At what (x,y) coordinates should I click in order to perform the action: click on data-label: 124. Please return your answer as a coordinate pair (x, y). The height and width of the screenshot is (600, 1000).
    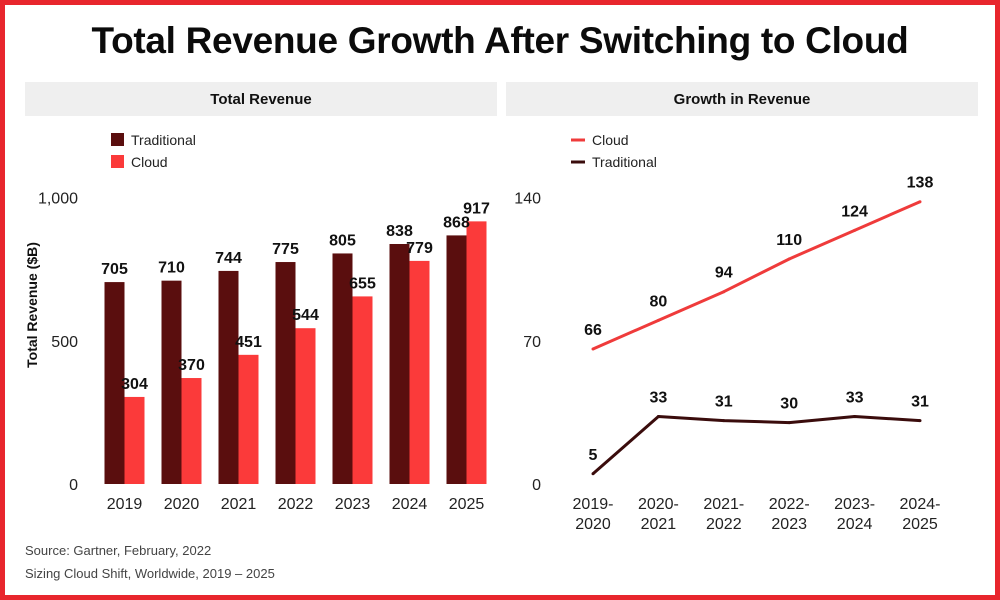
    Looking at the image, I should click on (854, 211).